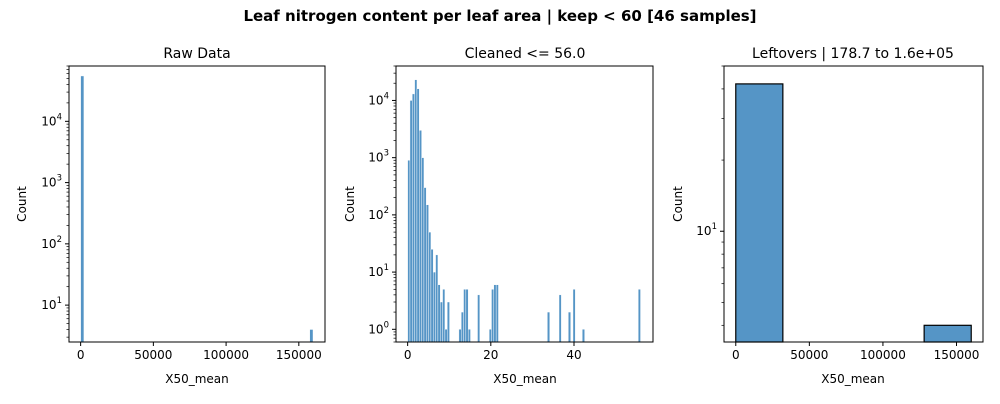 The image size is (1000, 404). Describe the element at coordinates (490, 355) in the screenshot. I see `x-tick-label: 20` at that location.